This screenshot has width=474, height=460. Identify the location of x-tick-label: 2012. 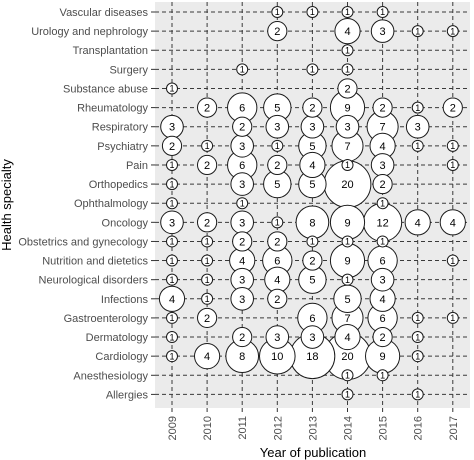
(278, 428).